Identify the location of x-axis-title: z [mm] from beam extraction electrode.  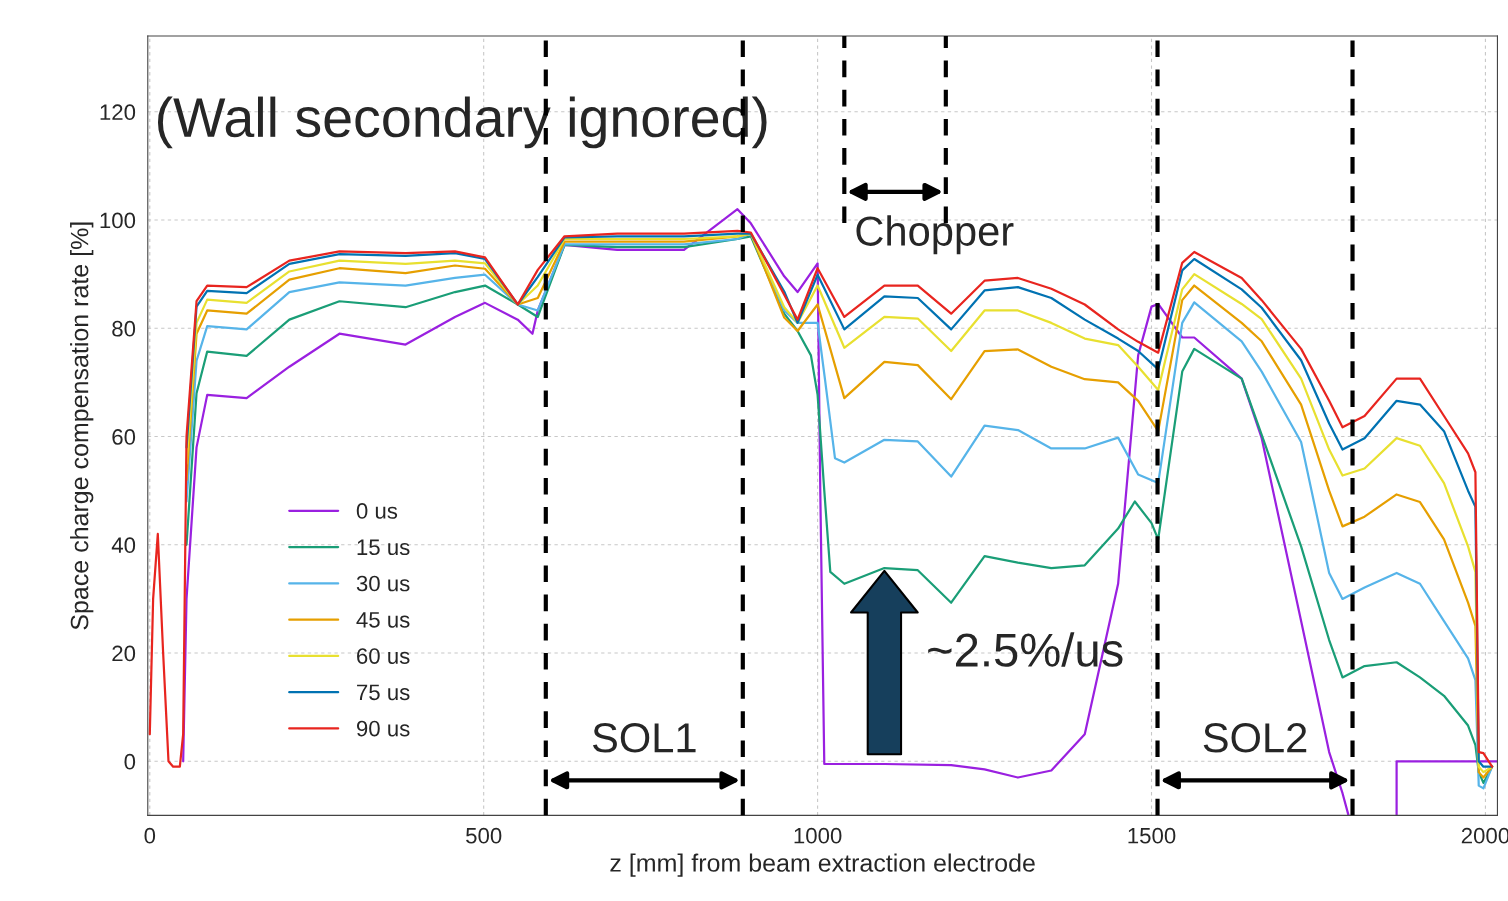
(822, 865).